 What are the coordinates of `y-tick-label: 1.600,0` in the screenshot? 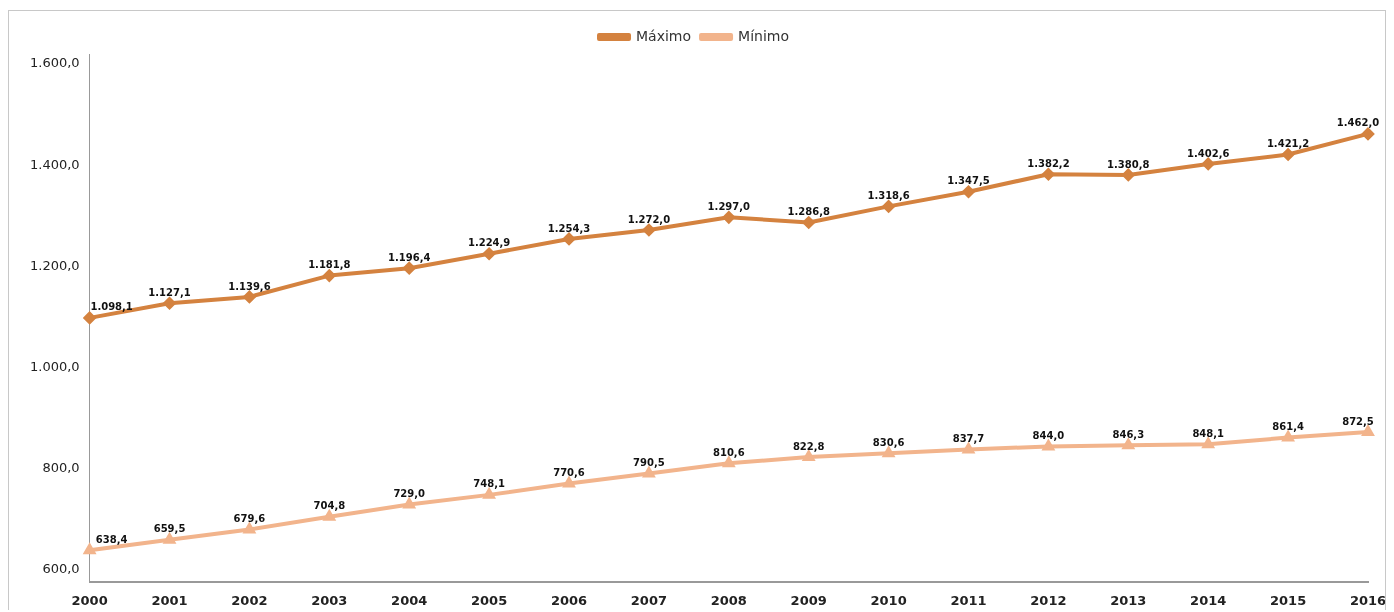 It's located at (54, 63).